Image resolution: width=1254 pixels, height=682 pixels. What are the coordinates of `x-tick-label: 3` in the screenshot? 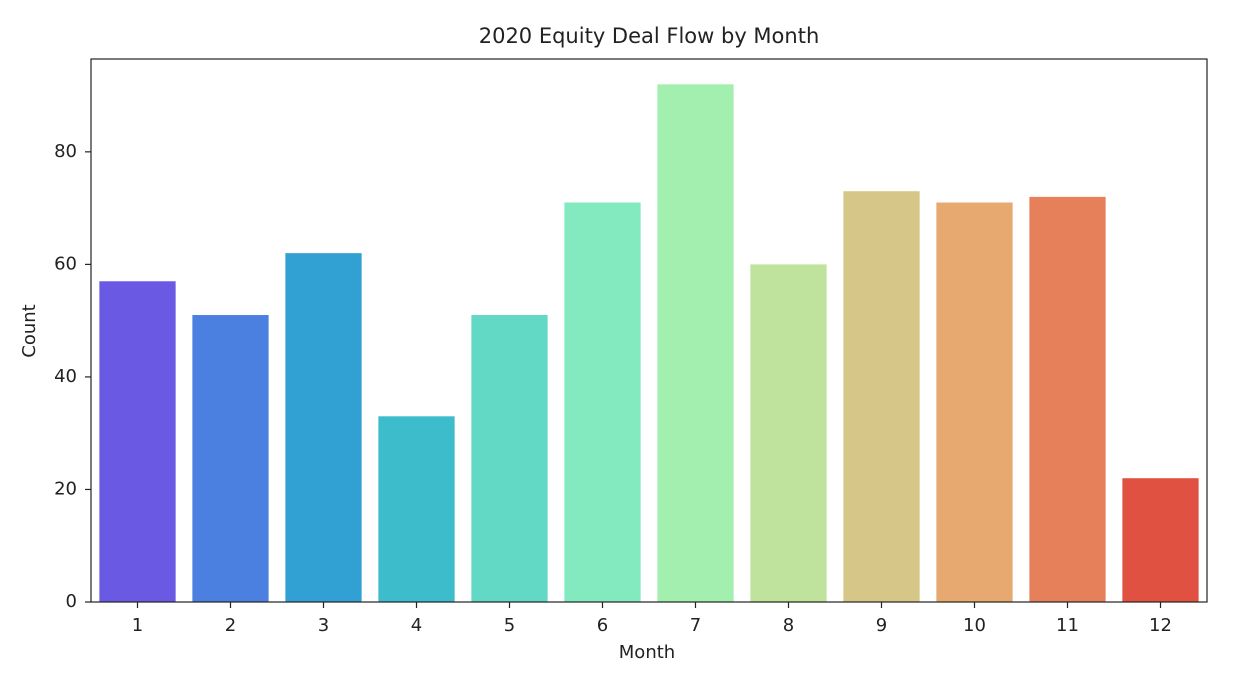 It's located at (323, 625).